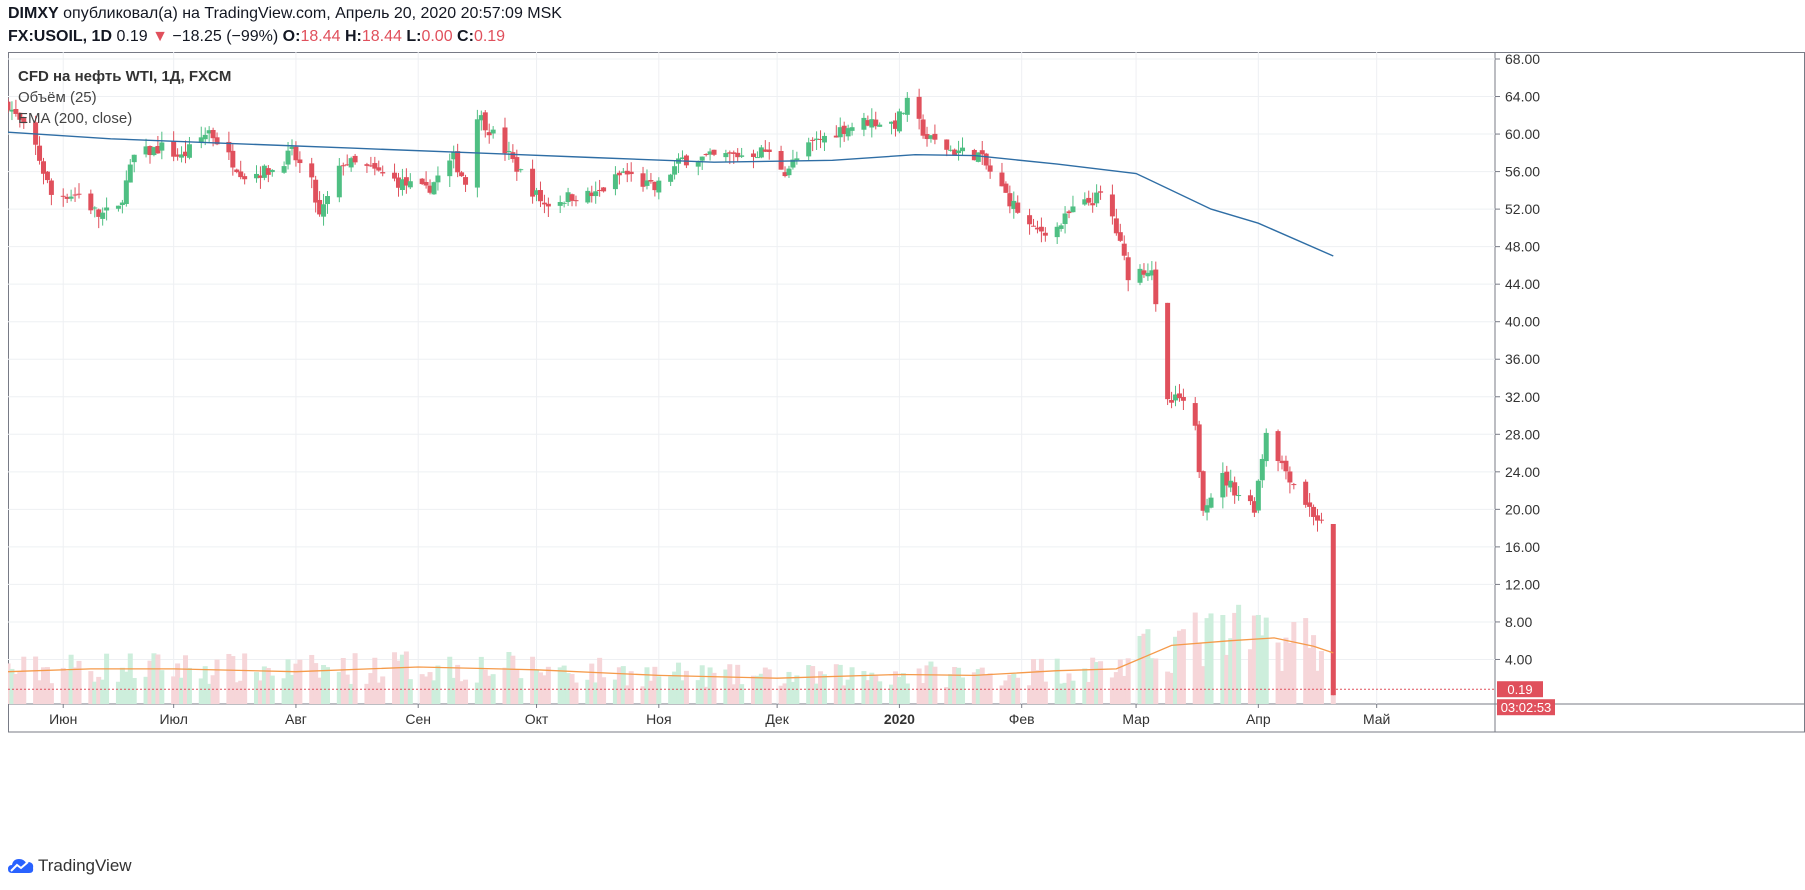  Describe the element at coordinates (1520, 689) in the screenshot. I see `price-tag-bg` at that location.